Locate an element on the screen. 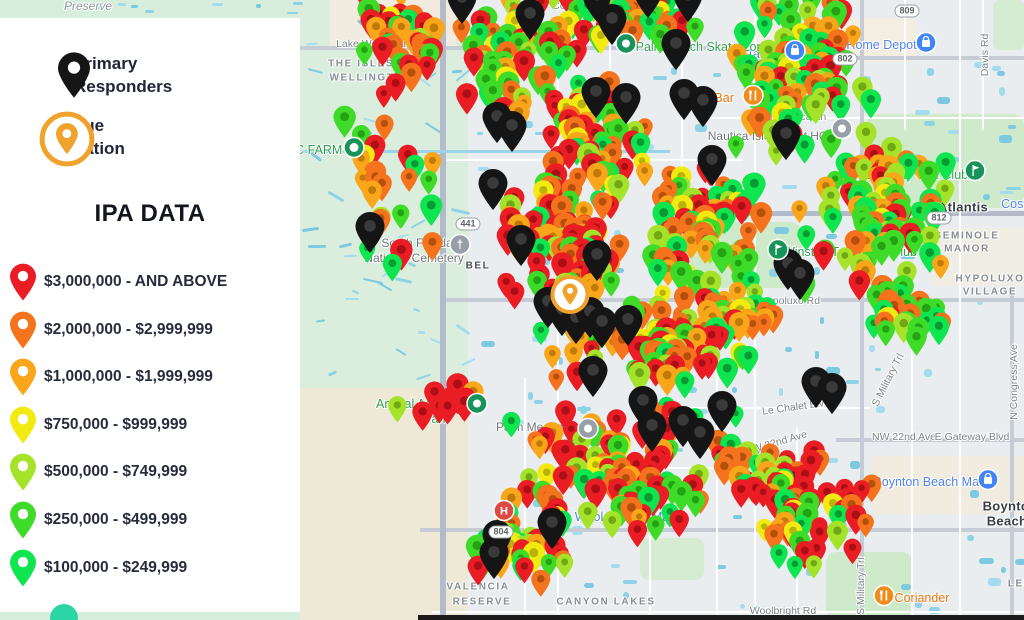  map-label: VILLAGE is located at coordinates (990, 292).